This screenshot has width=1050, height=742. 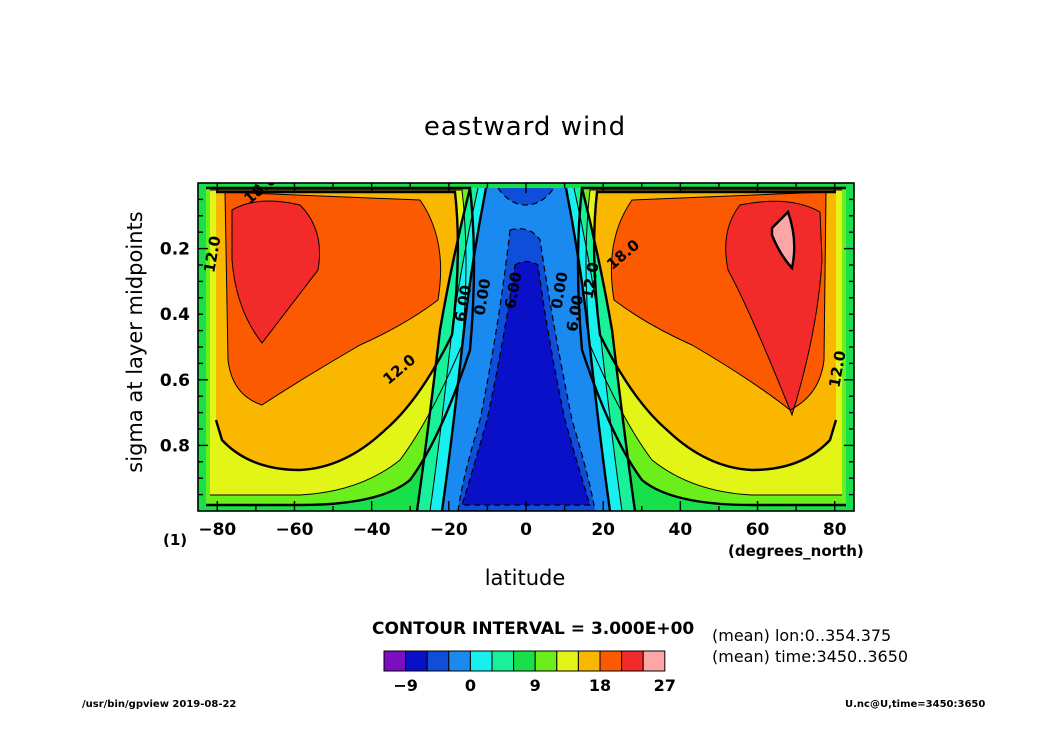 I want to click on colorbar-tick-label: −9, so click(x=405, y=685).